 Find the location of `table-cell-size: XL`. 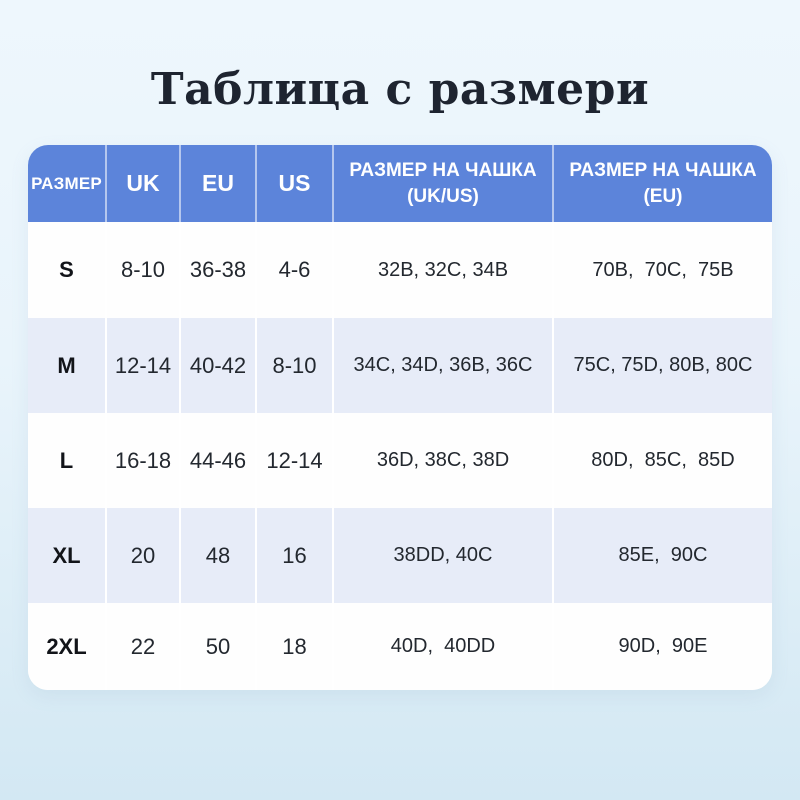

table-cell-size: XL is located at coordinates (67, 555).